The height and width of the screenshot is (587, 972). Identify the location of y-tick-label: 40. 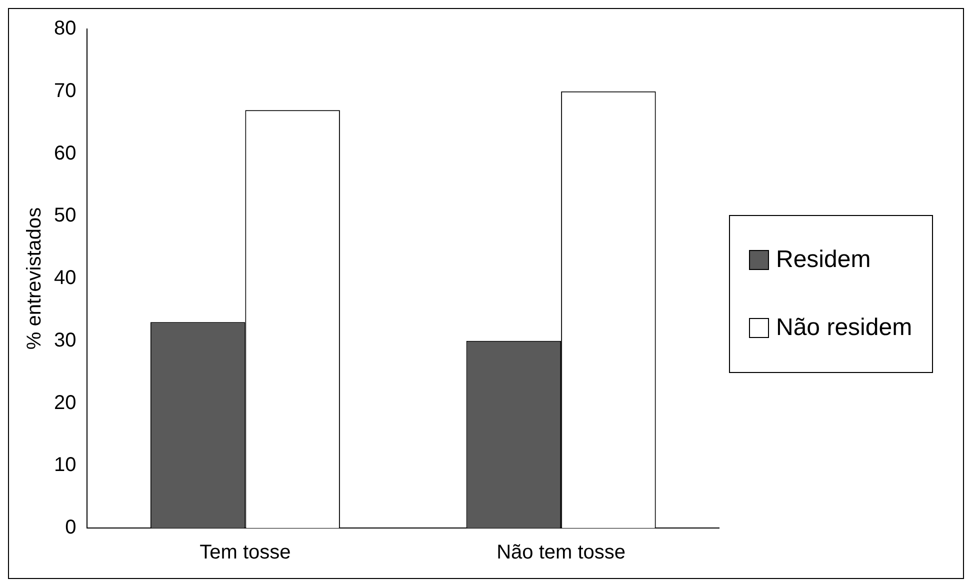
(65, 278).